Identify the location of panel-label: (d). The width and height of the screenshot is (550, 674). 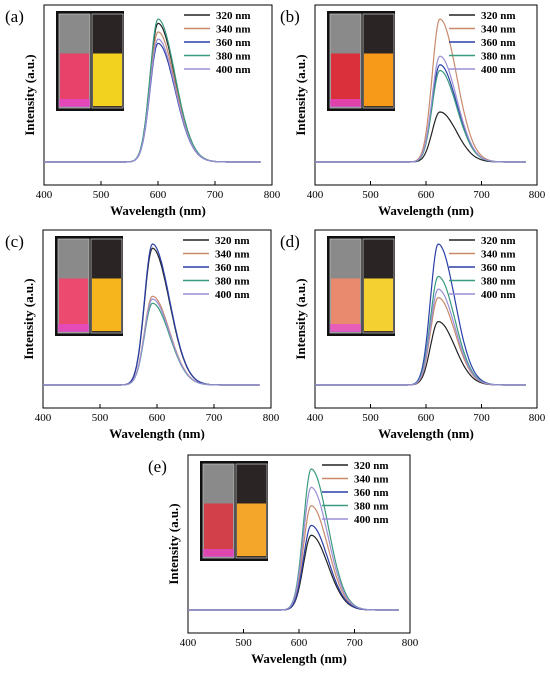
(290, 241).